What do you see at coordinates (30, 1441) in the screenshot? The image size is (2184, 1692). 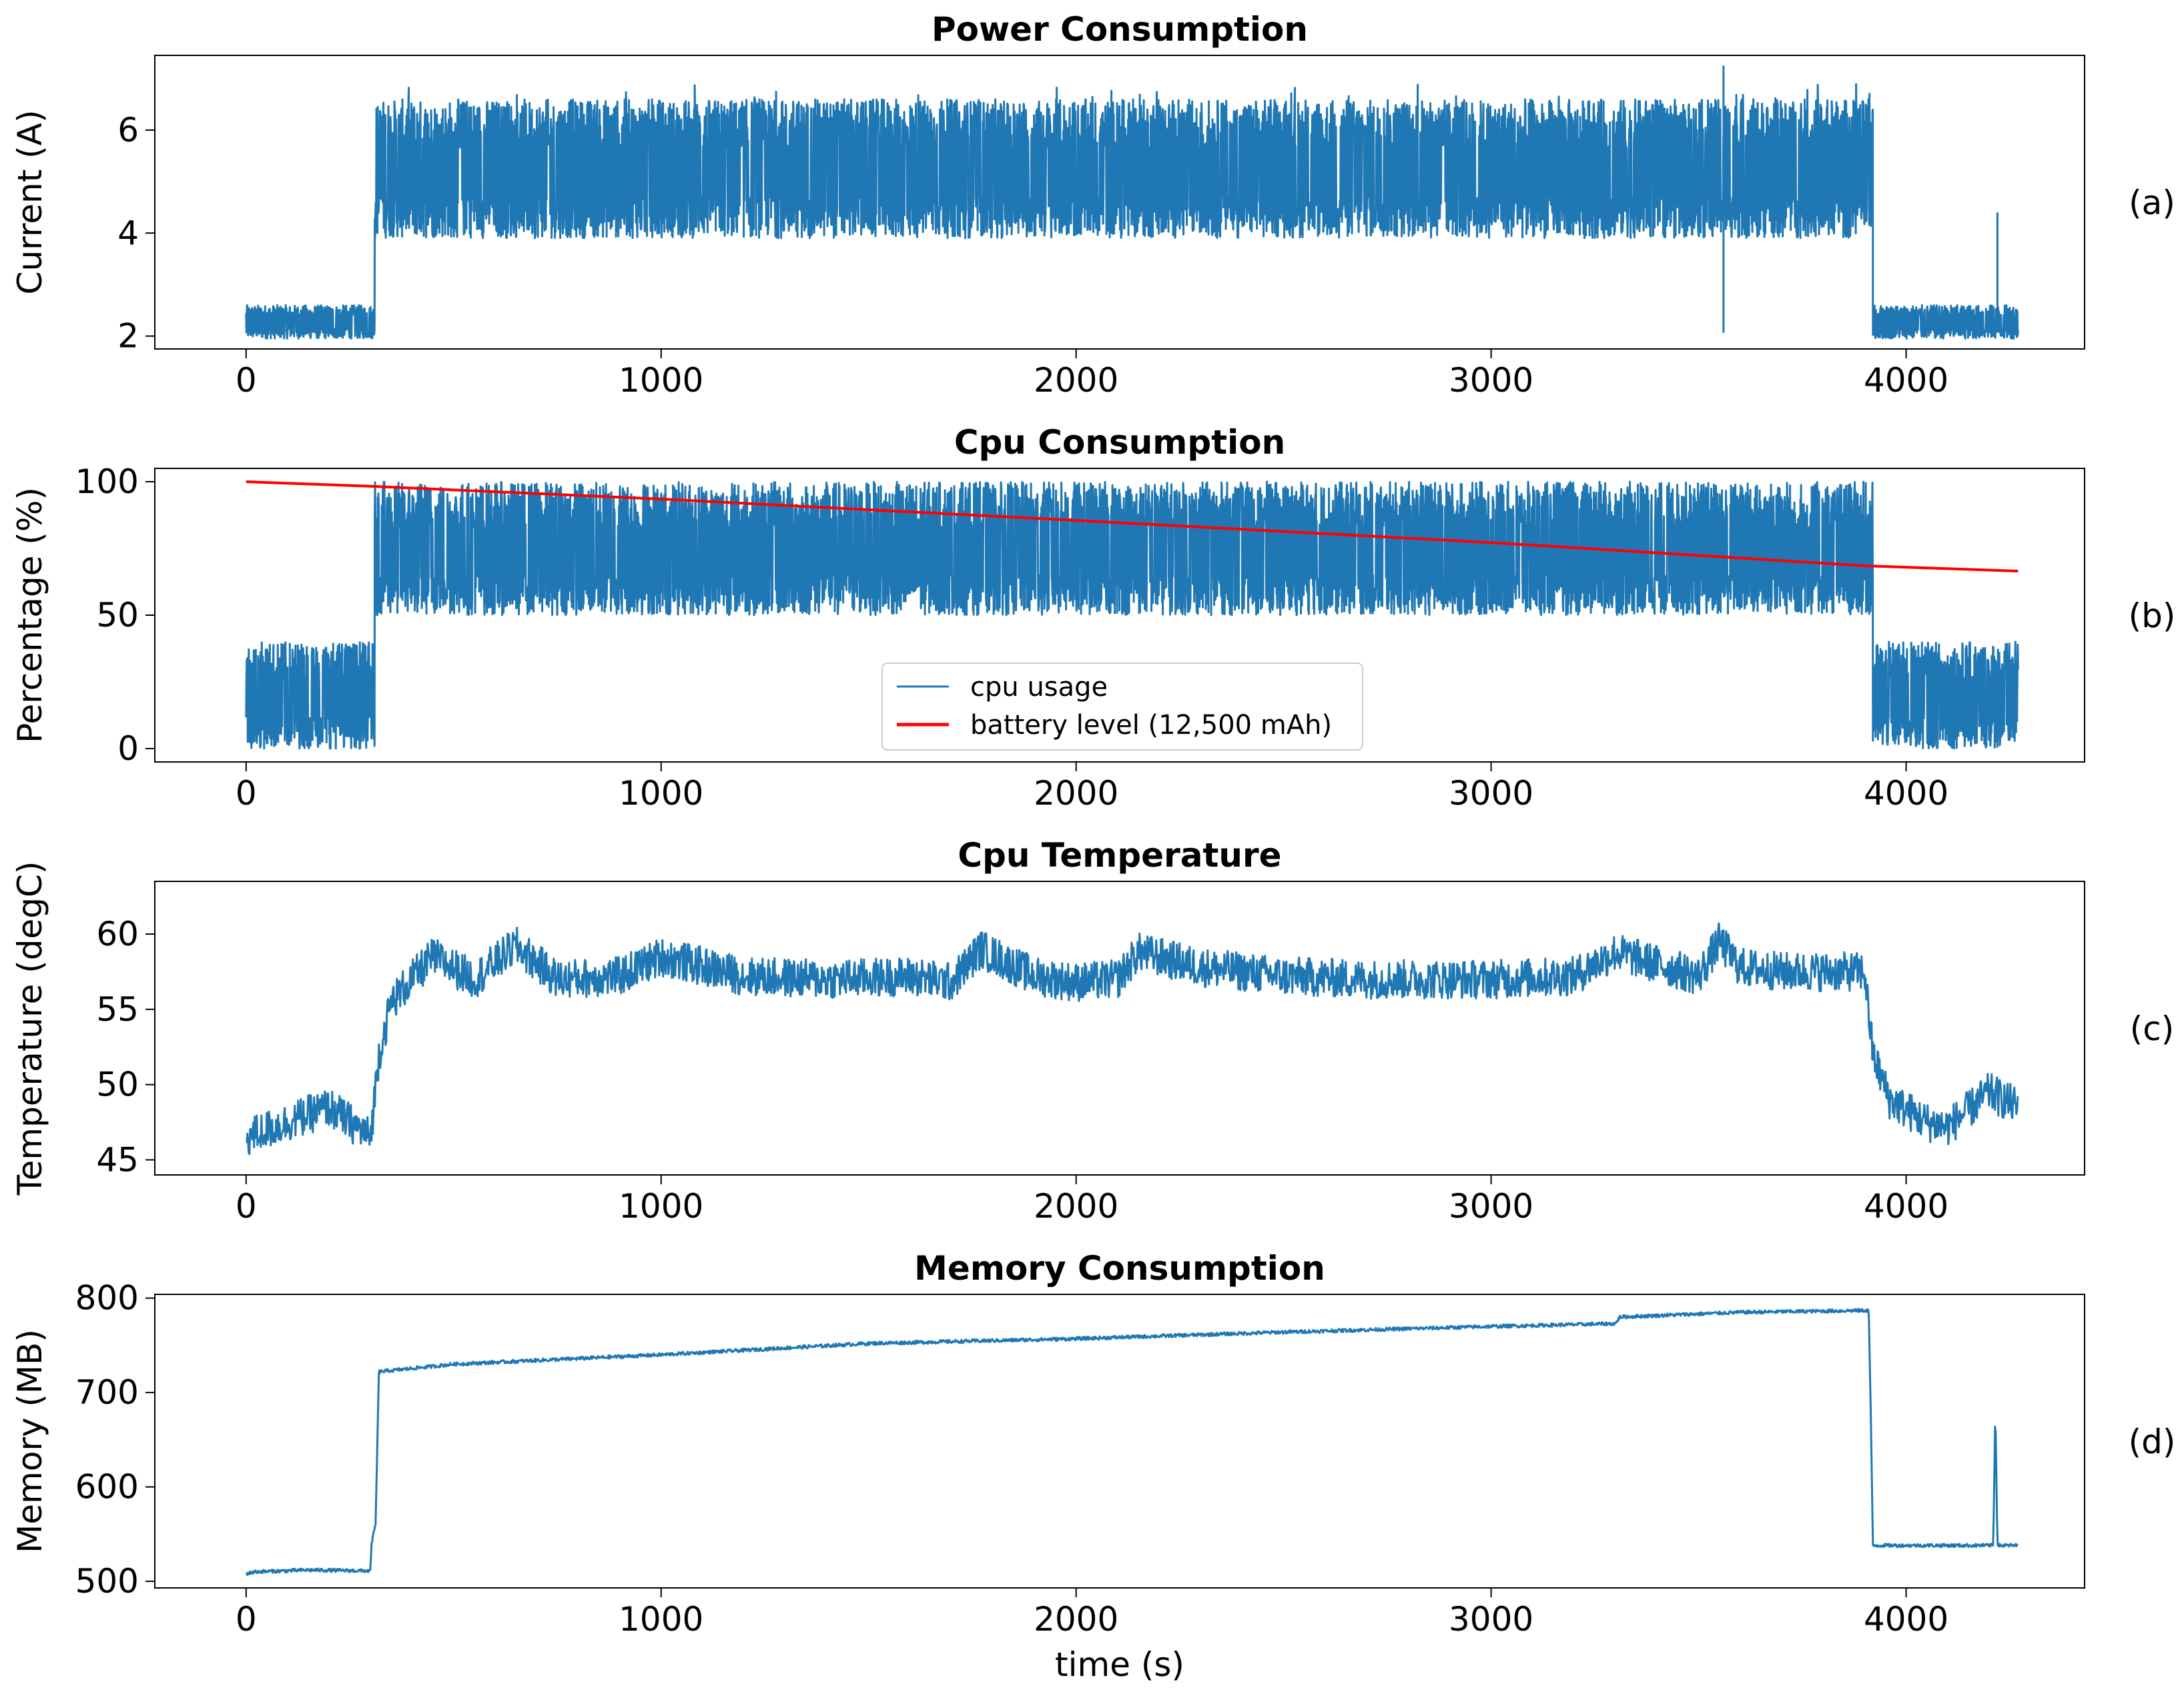 I see `y-axis-label: Memory (MB)` at bounding box center [30, 1441].